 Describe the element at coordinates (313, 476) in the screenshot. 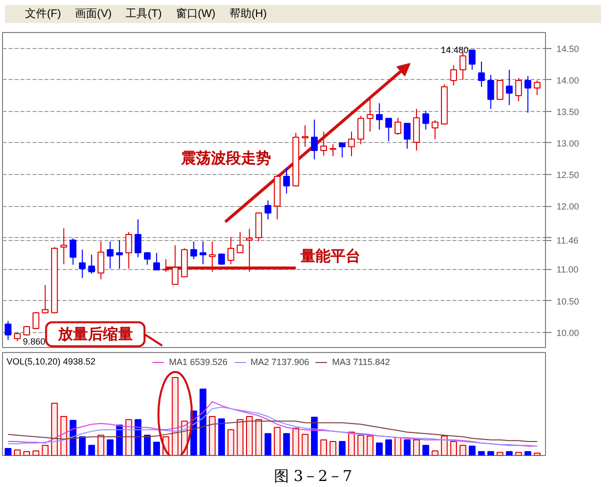

I see `caption: 图 3－2－7` at that location.